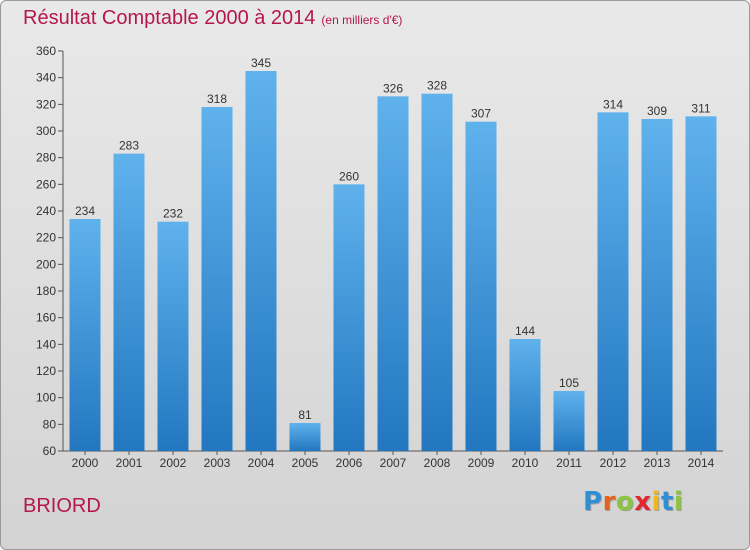  What do you see at coordinates (46, 78) in the screenshot?
I see `y-tick-label: 340` at bounding box center [46, 78].